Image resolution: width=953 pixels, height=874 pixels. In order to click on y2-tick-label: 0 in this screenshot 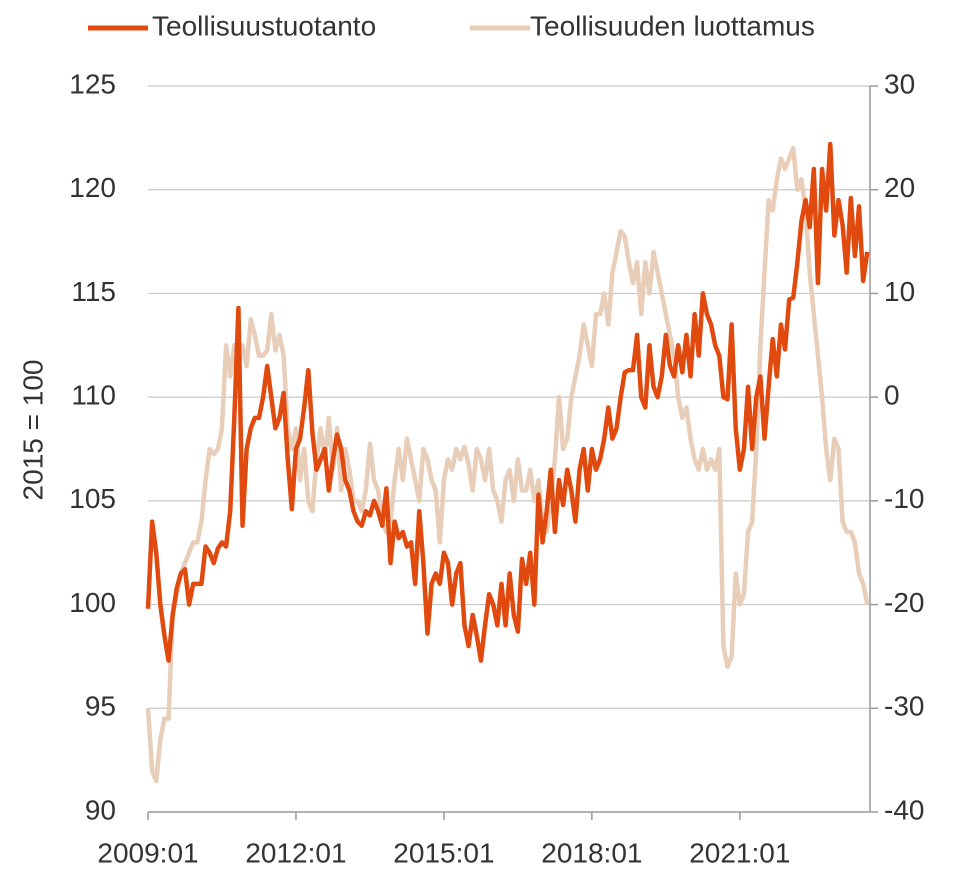, I will do `click(892, 395)`.